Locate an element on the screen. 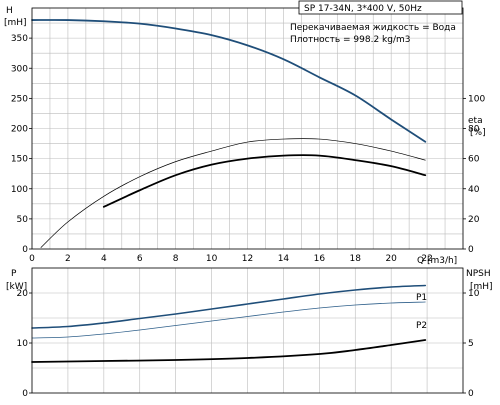 The image size is (500, 405). x-tick-label: 0 is located at coordinates (32, 259).